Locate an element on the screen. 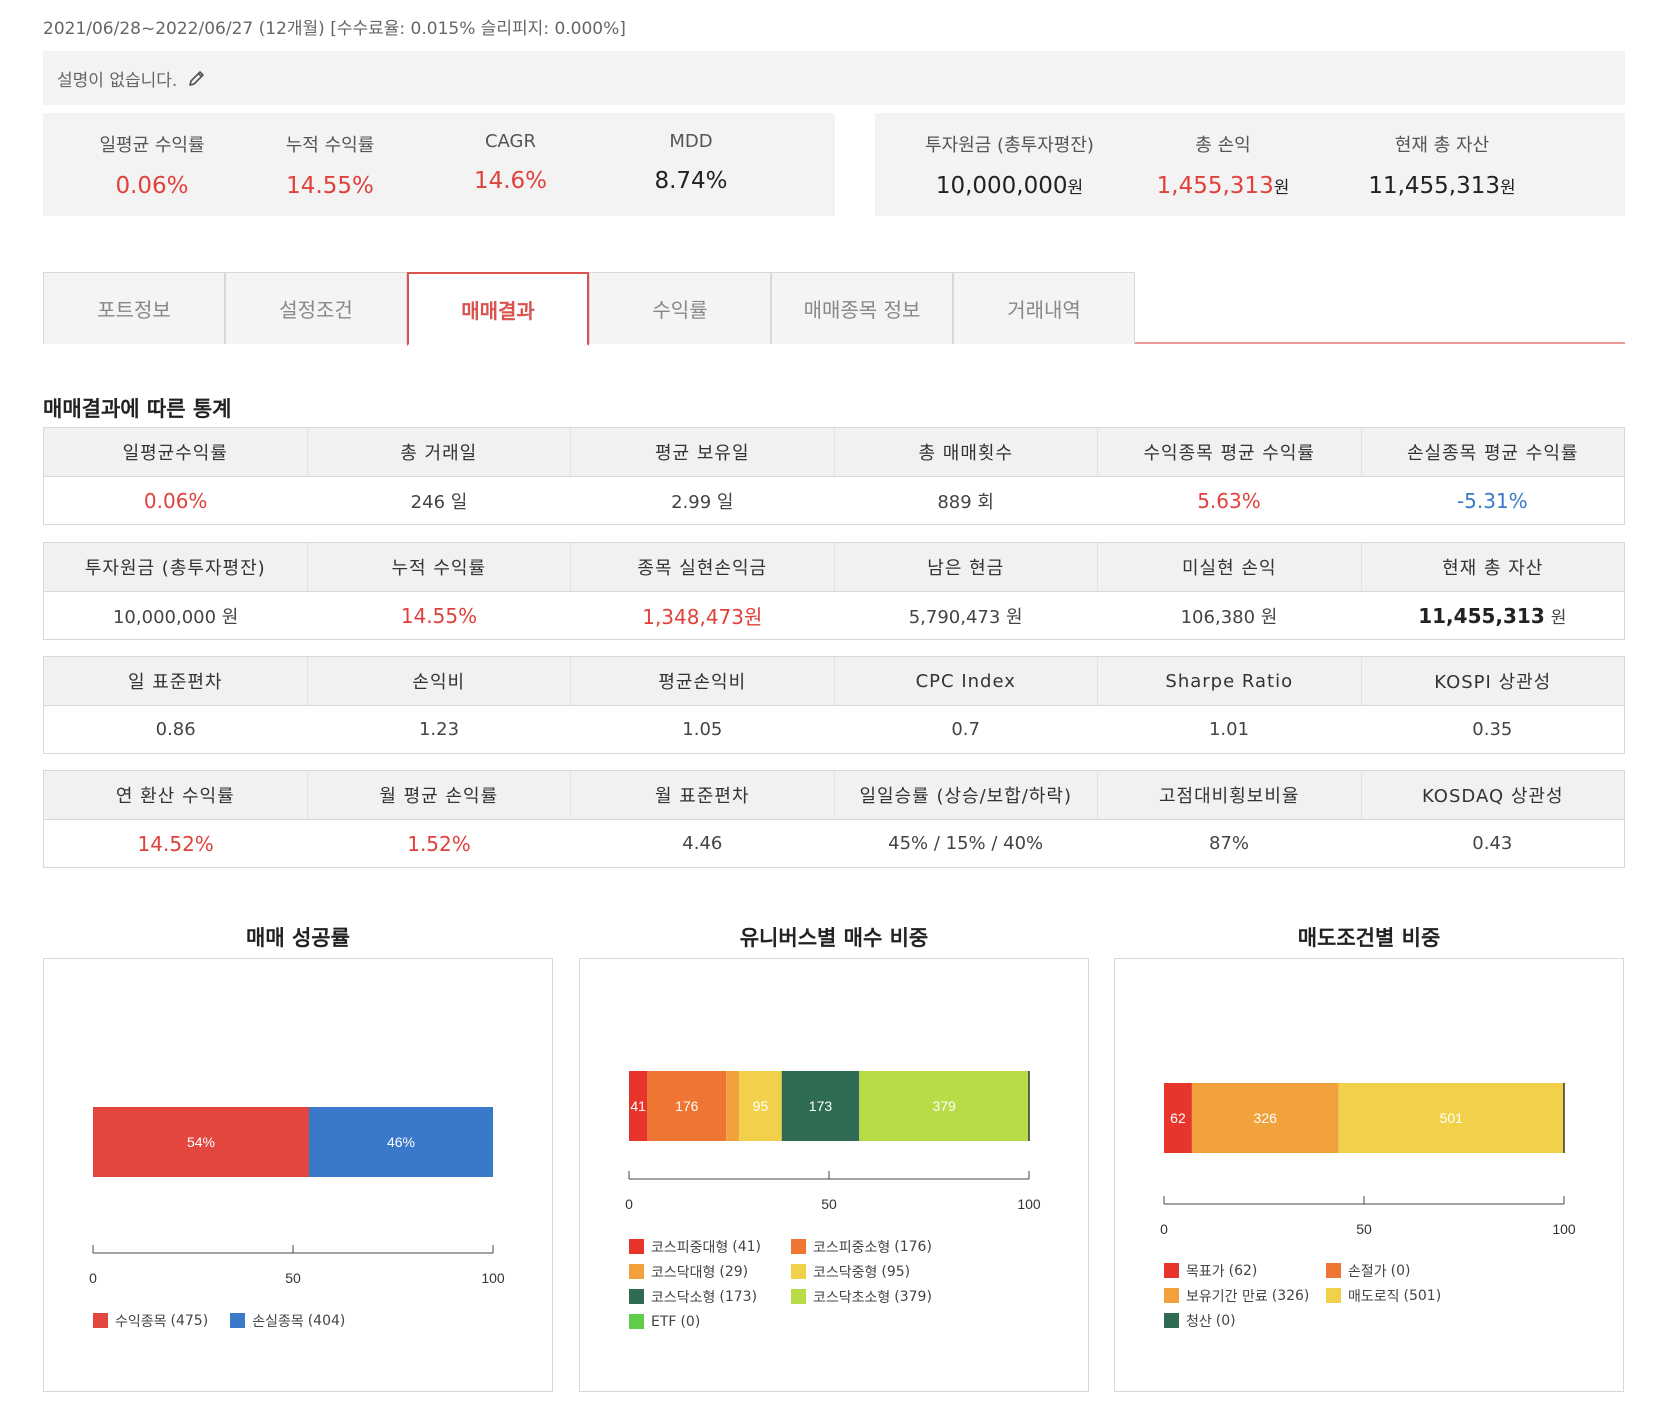 Image resolution: width=1668 pixels, height=1426 pixels. chart-legend: 목표가 (62) 손절가 (0) 보유기간 만료 (326) 매도로직 (501) 청산 (0) is located at coordinates (1345, 1295).